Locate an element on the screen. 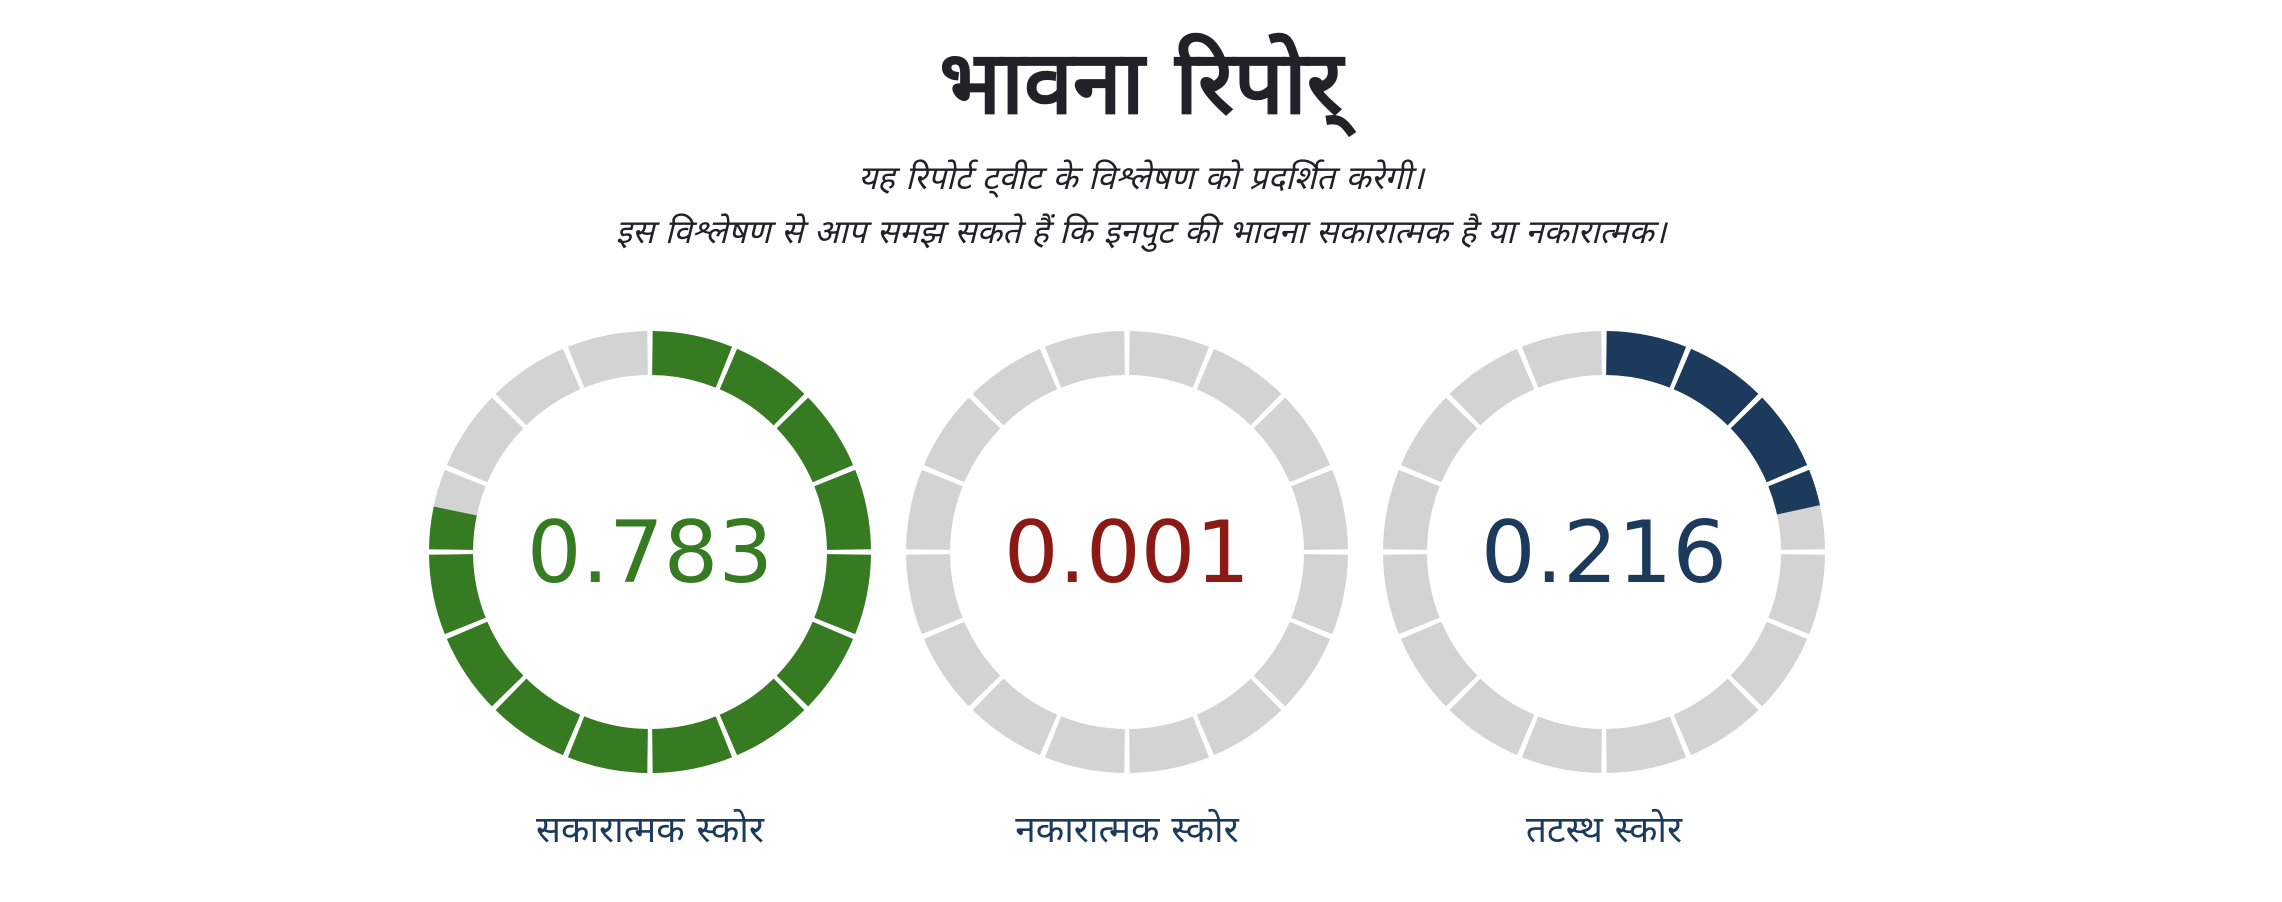 This screenshot has height=902, width=2282. gauge-positive: 0.783 is located at coordinates (650, 552).